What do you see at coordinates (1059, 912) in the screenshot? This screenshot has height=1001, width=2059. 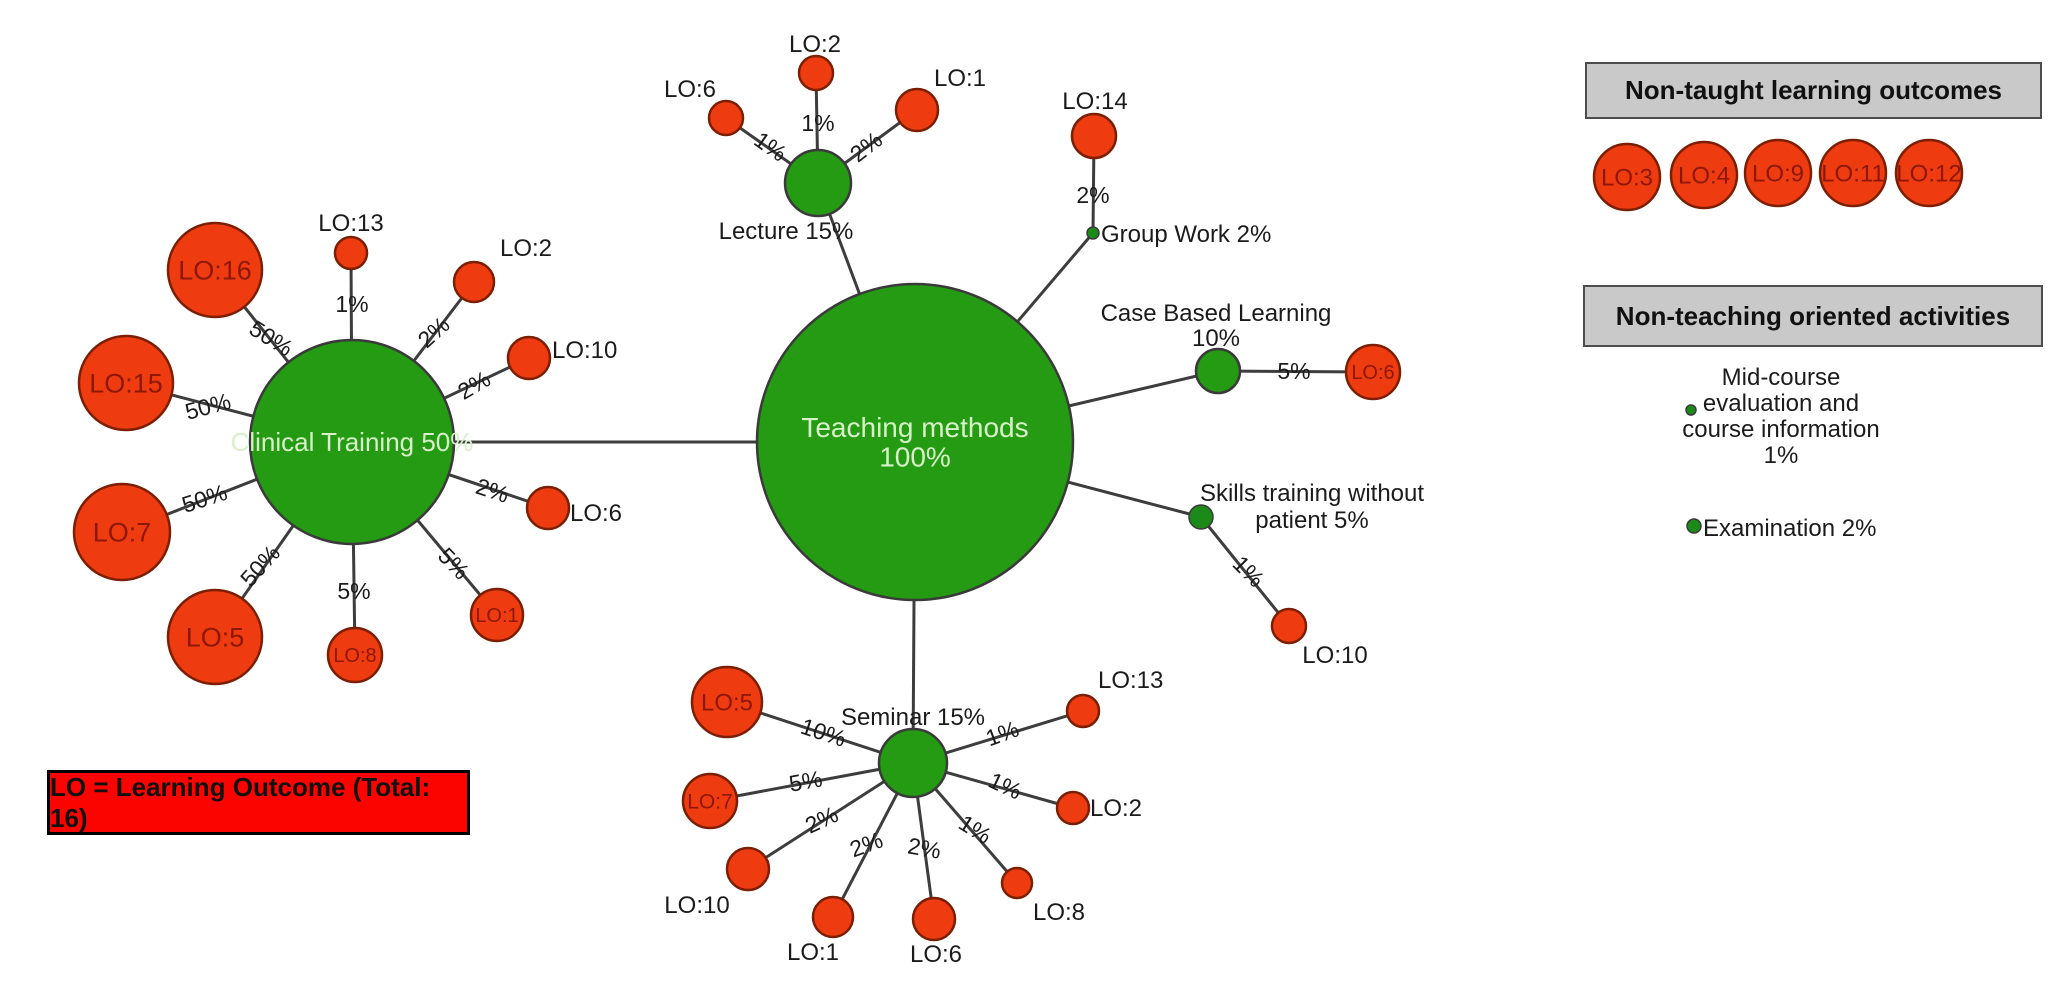 I see `sem-lo8-label: LO:8` at bounding box center [1059, 912].